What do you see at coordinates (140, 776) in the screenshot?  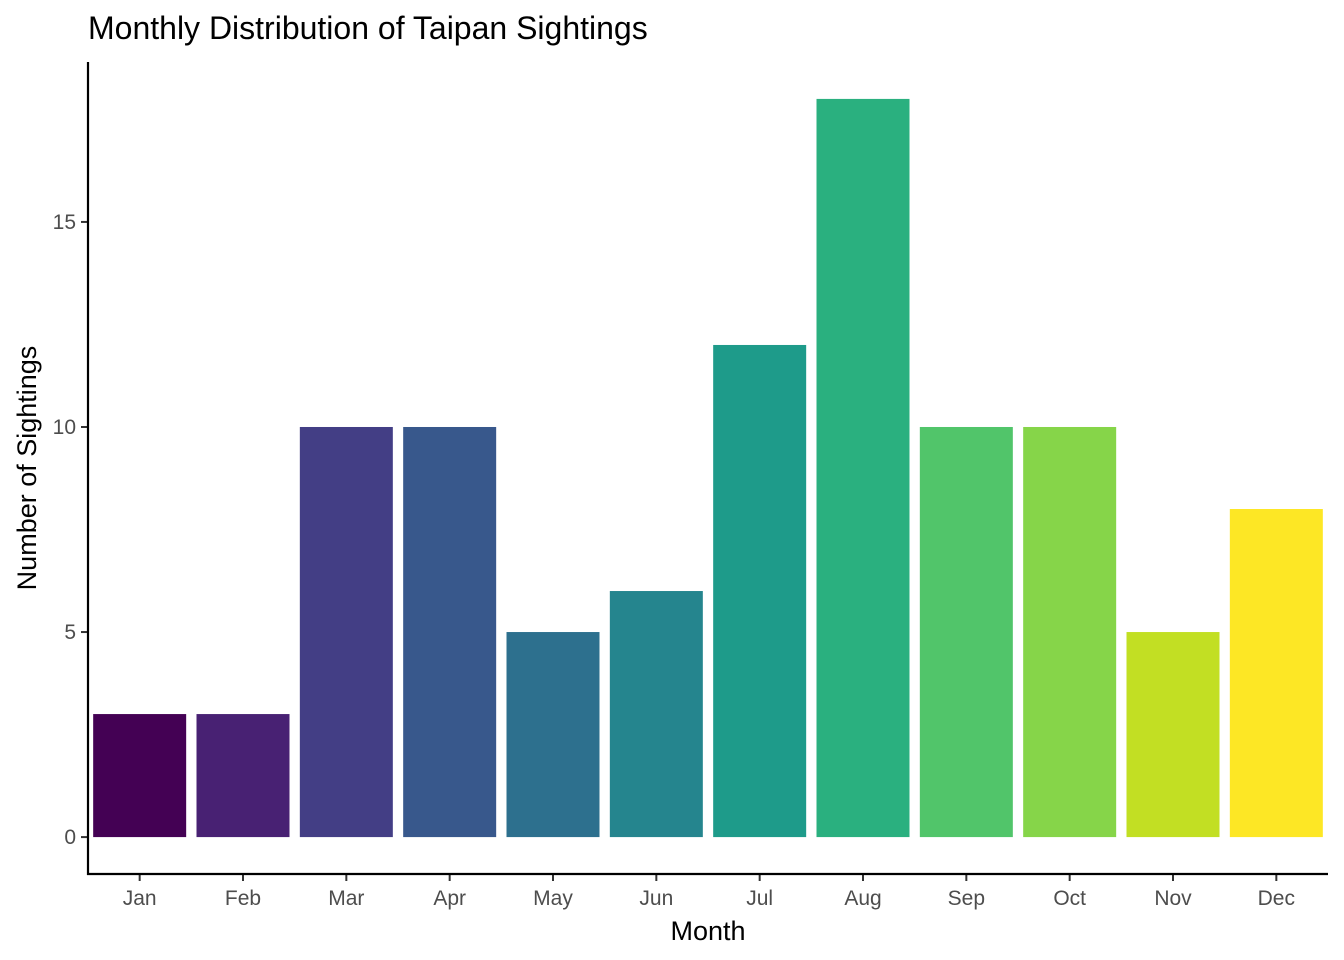 I see `bar-jan` at bounding box center [140, 776].